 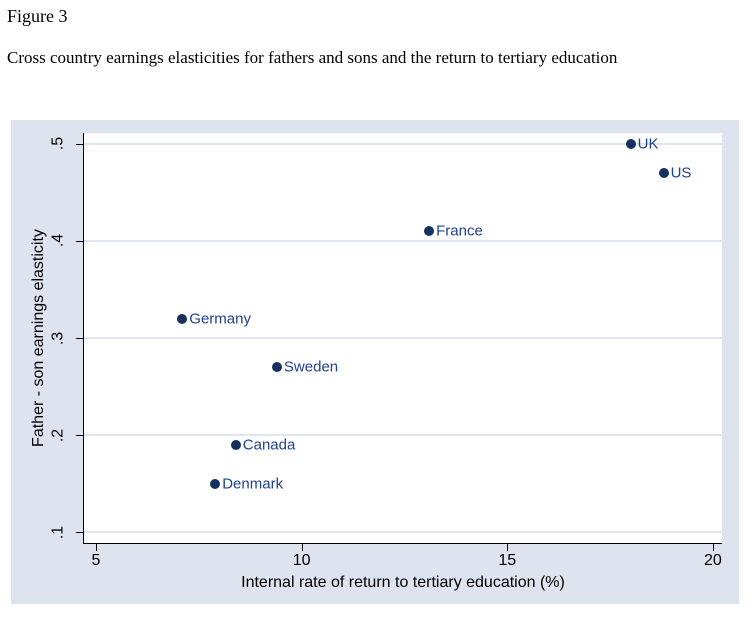 What do you see at coordinates (648, 144) in the screenshot?
I see `data-point-label: UK` at bounding box center [648, 144].